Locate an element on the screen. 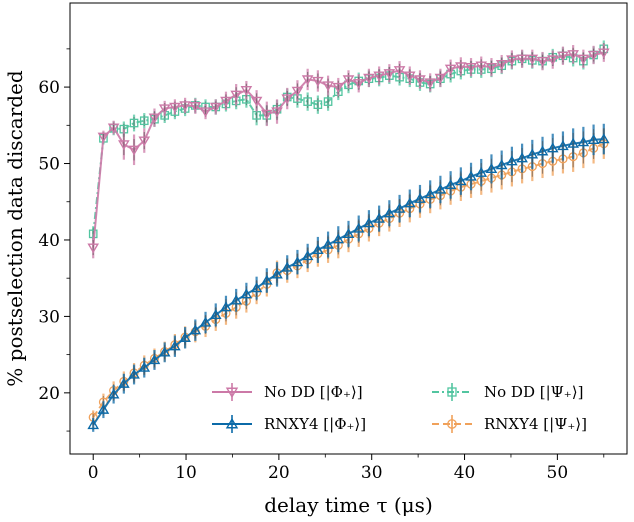 This screenshot has height=522, width=634. y-tick-label-50: 50 is located at coordinates (49, 165).